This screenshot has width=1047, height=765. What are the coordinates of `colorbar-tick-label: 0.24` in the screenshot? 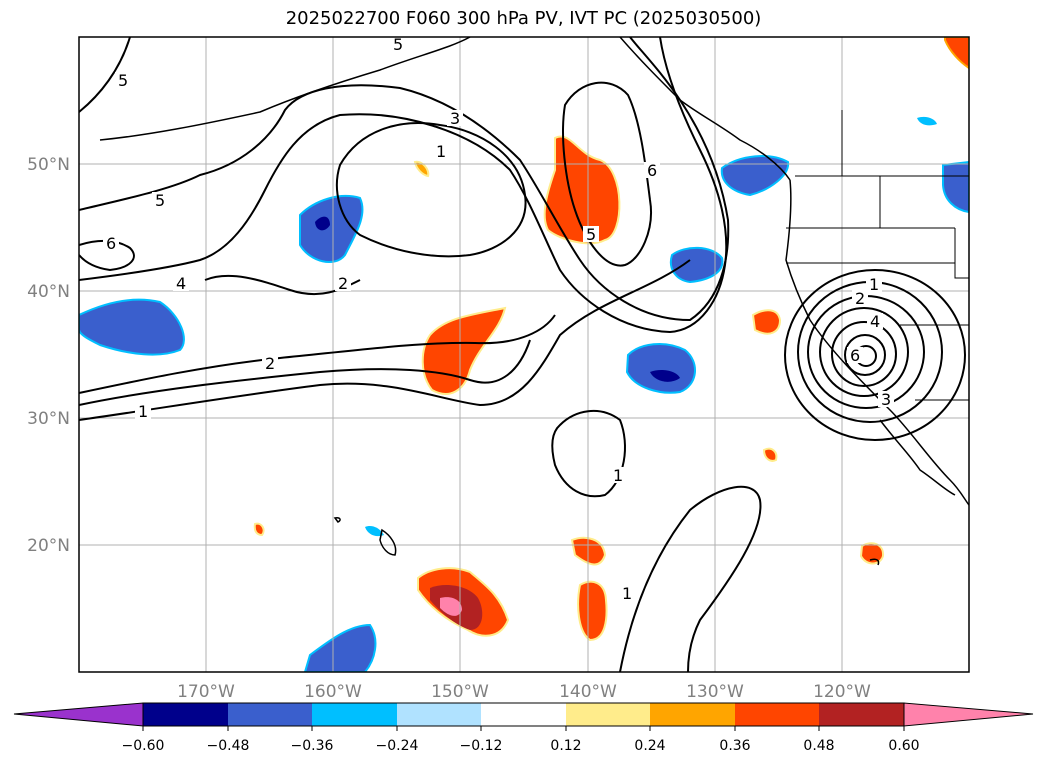 It's located at (649, 746).